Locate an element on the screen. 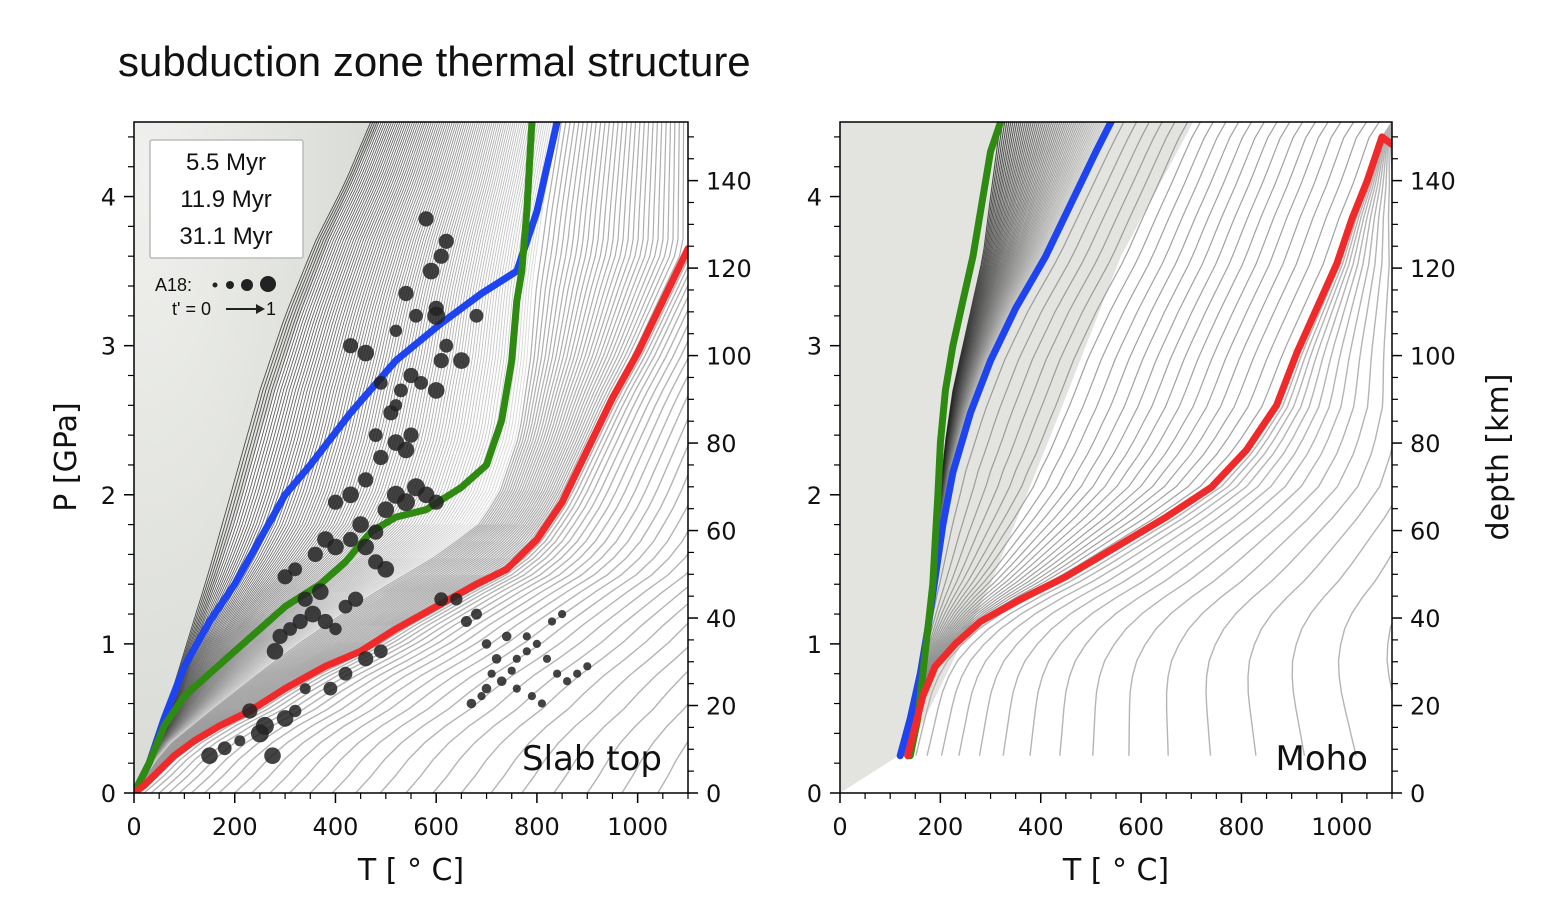 The width and height of the screenshot is (1556, 921). legend-box is located at coordinates (226, 199).